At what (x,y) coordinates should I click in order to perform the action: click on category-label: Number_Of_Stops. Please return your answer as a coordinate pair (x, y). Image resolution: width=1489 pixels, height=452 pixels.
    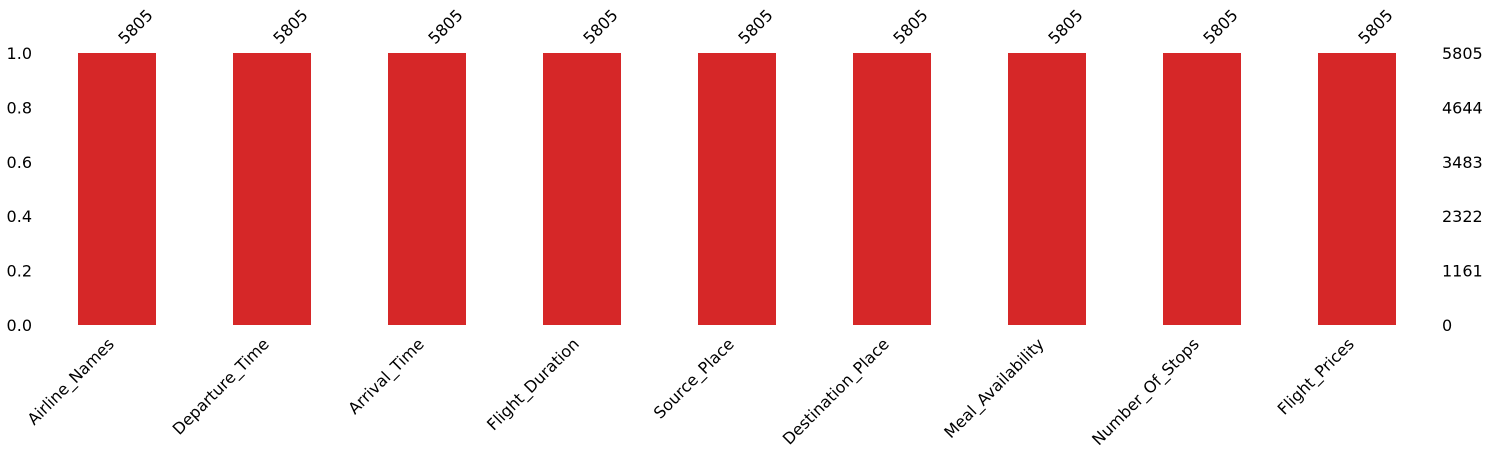
    Looking at the image, I should click on (1145, 391).